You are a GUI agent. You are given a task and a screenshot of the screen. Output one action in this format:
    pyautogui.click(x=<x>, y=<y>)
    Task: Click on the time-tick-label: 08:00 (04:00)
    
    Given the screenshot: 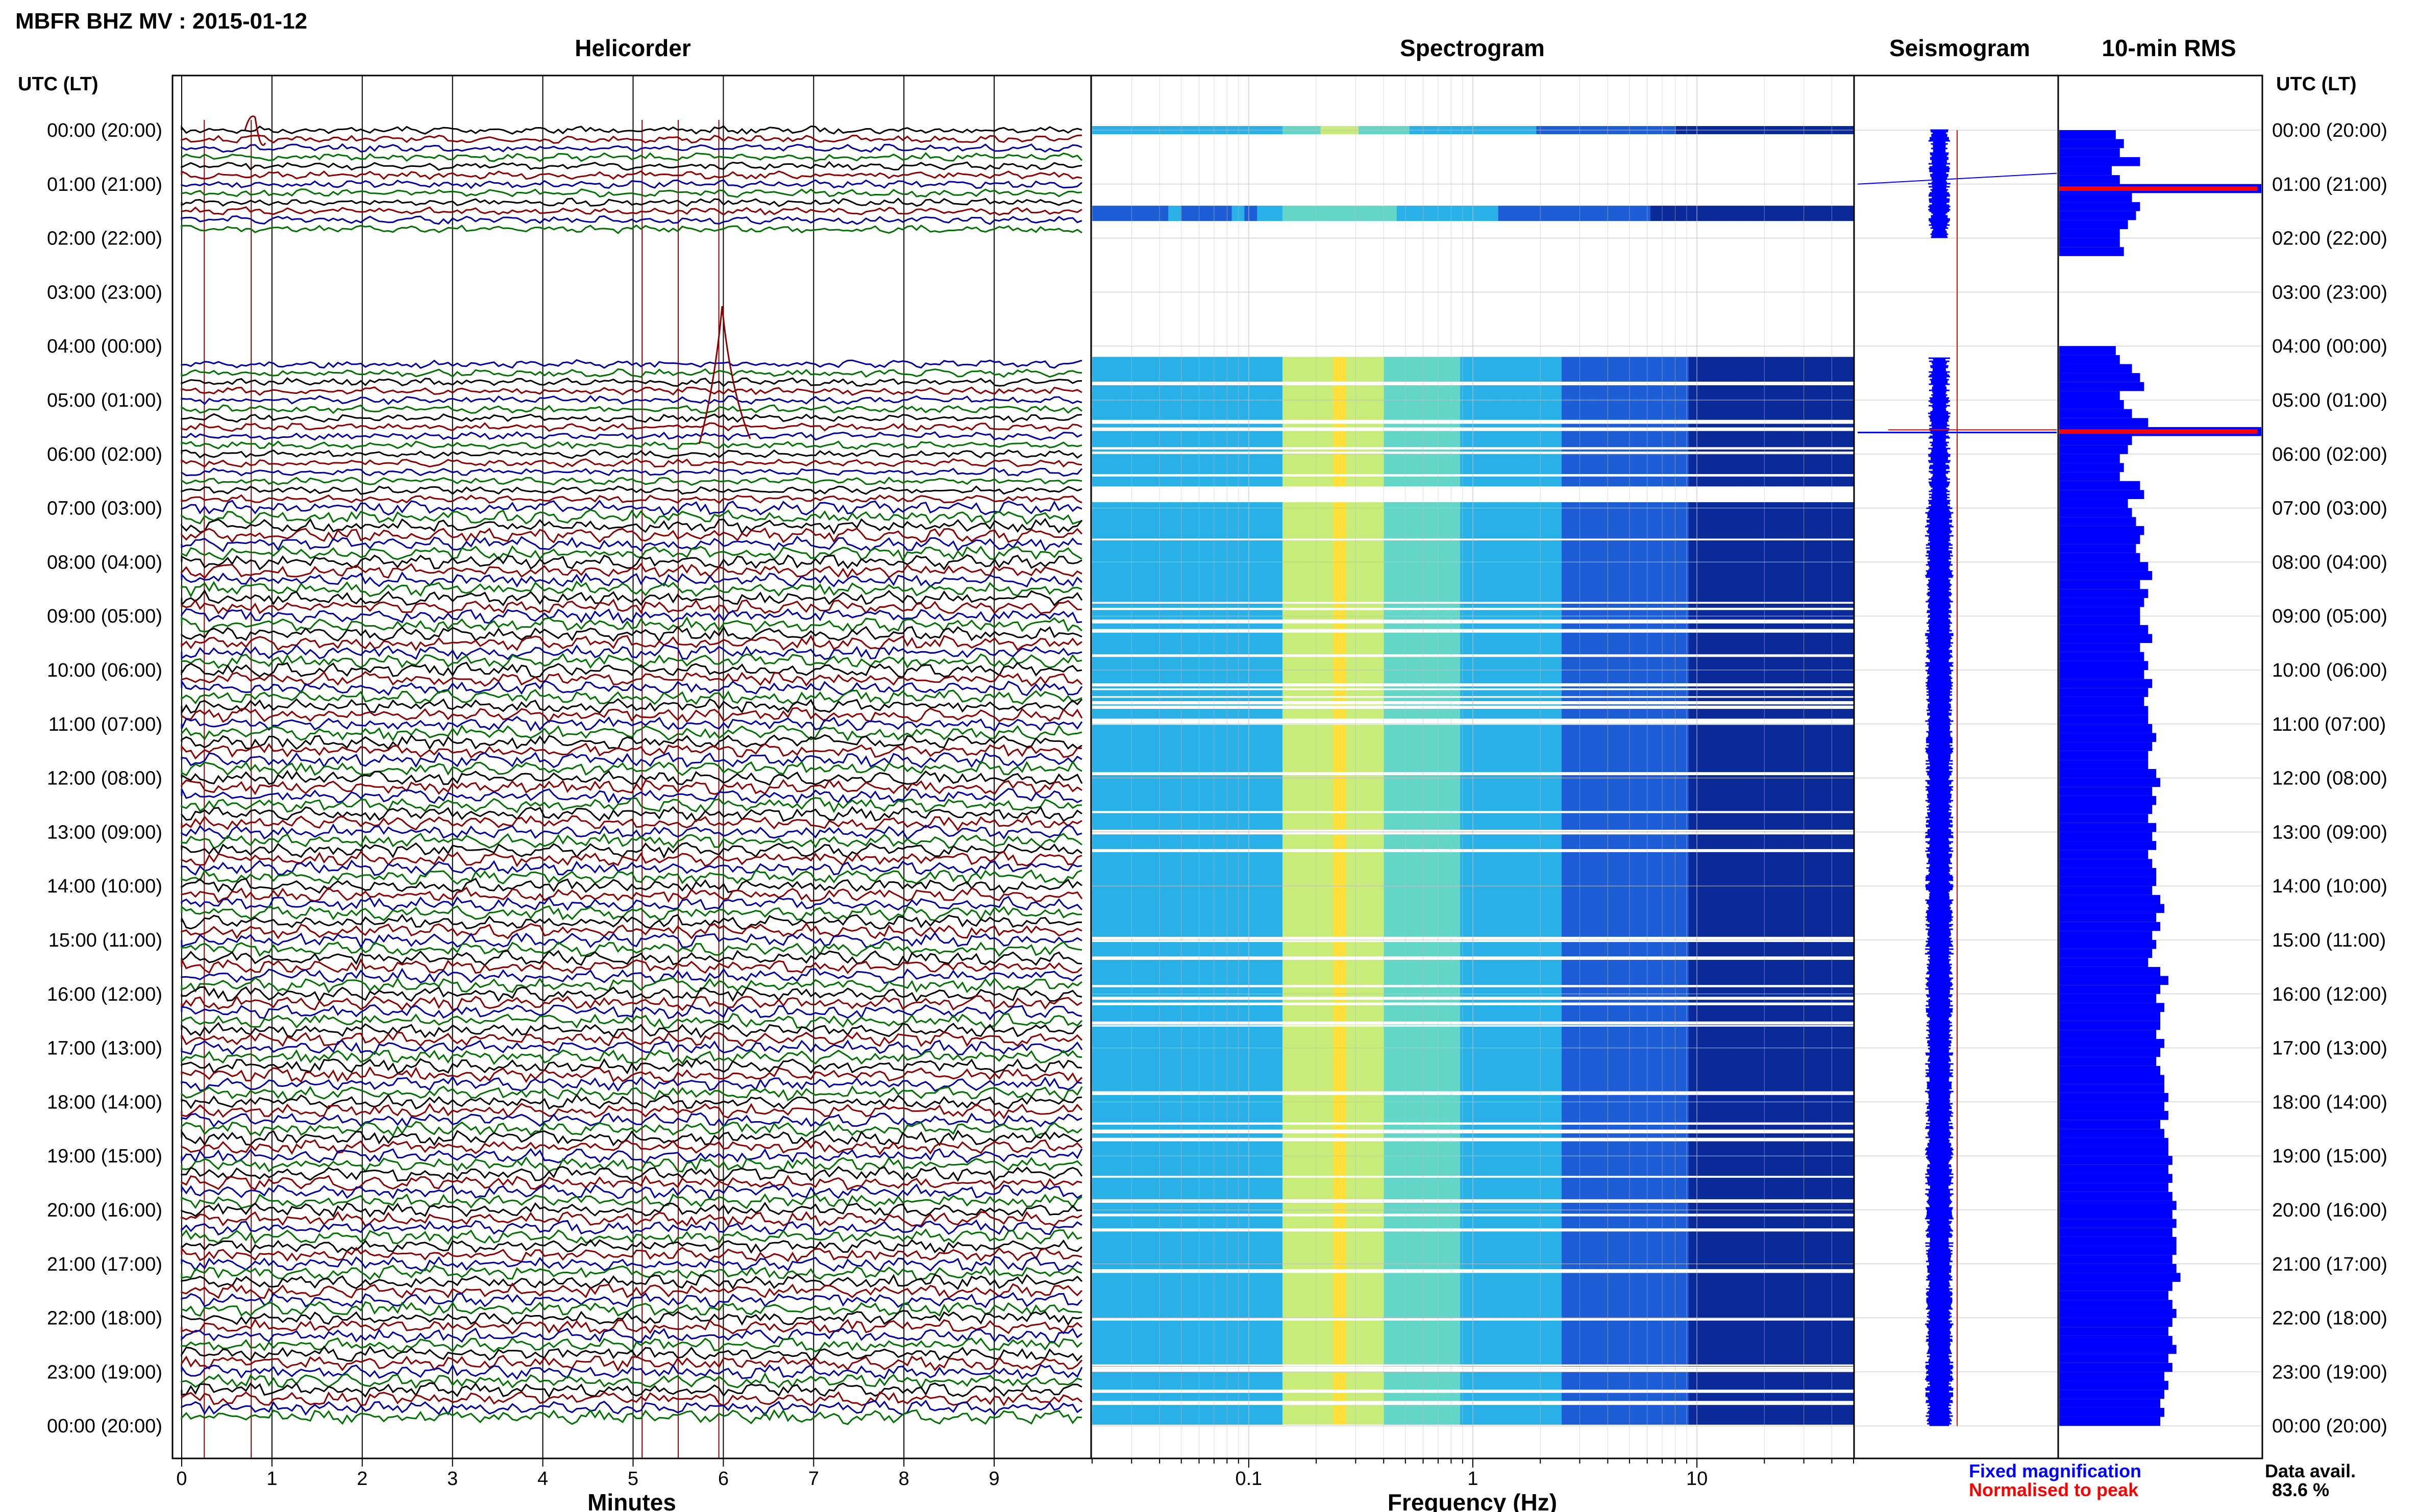 What is the action you would take?
    pyautogui.click(x=104, y=562)
    